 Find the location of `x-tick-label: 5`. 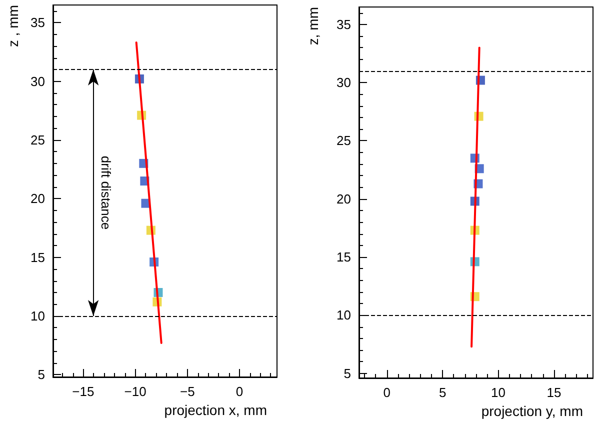

x-tick-label: 5 is located at coordinates (442, 392).